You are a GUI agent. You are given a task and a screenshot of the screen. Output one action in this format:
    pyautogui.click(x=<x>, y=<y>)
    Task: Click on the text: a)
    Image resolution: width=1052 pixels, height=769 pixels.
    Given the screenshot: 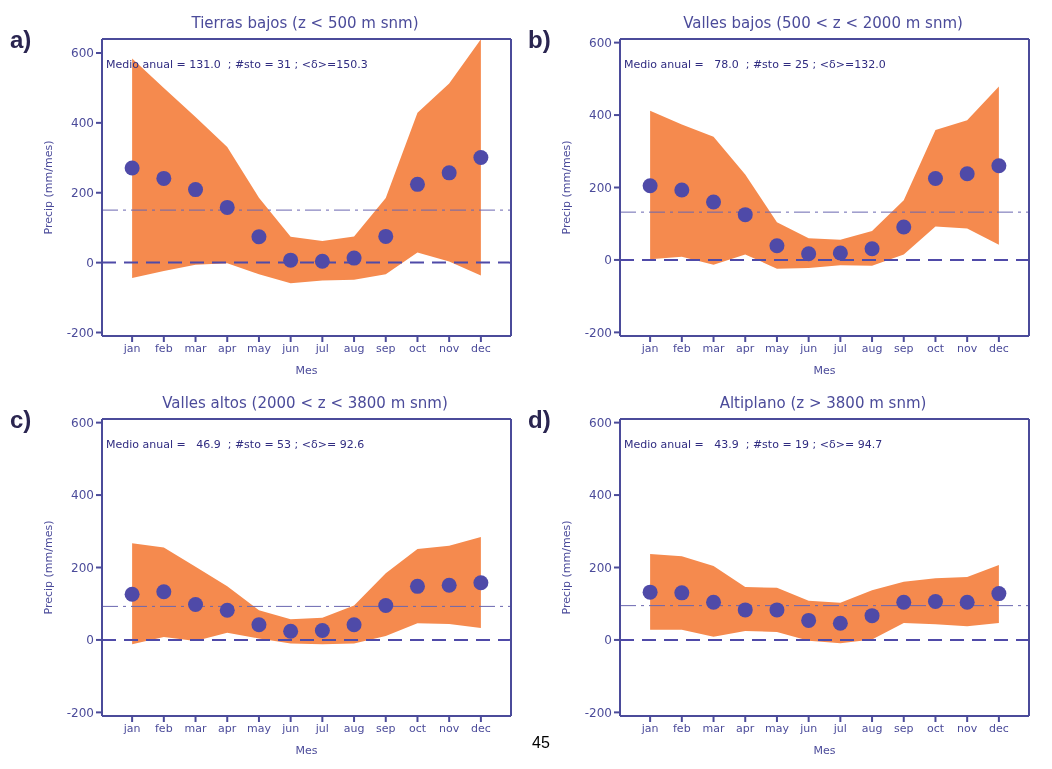 What is the action you would take?
    pyautogui.click(x=21, y=40)
    